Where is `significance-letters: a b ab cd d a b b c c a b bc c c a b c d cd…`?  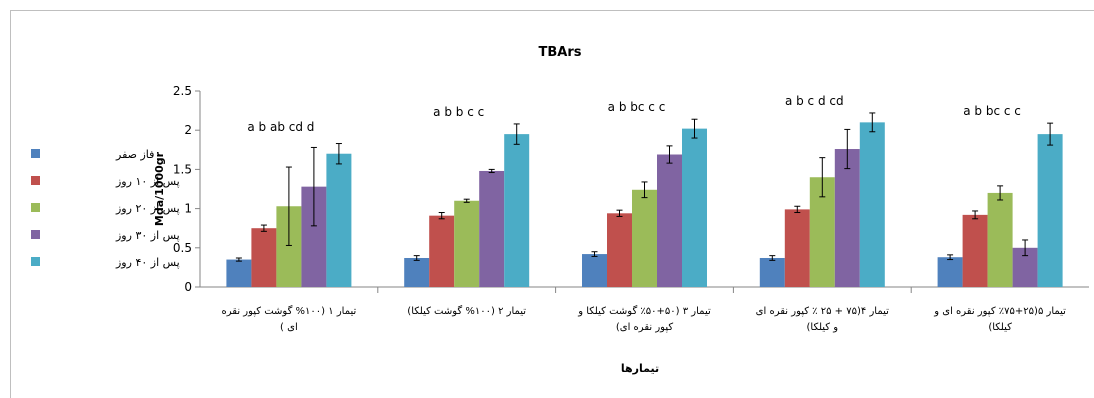
significance-letters: a b ab cd d a b b c c a b bc c c a b c d cd… is located at coordinates (634, 114).